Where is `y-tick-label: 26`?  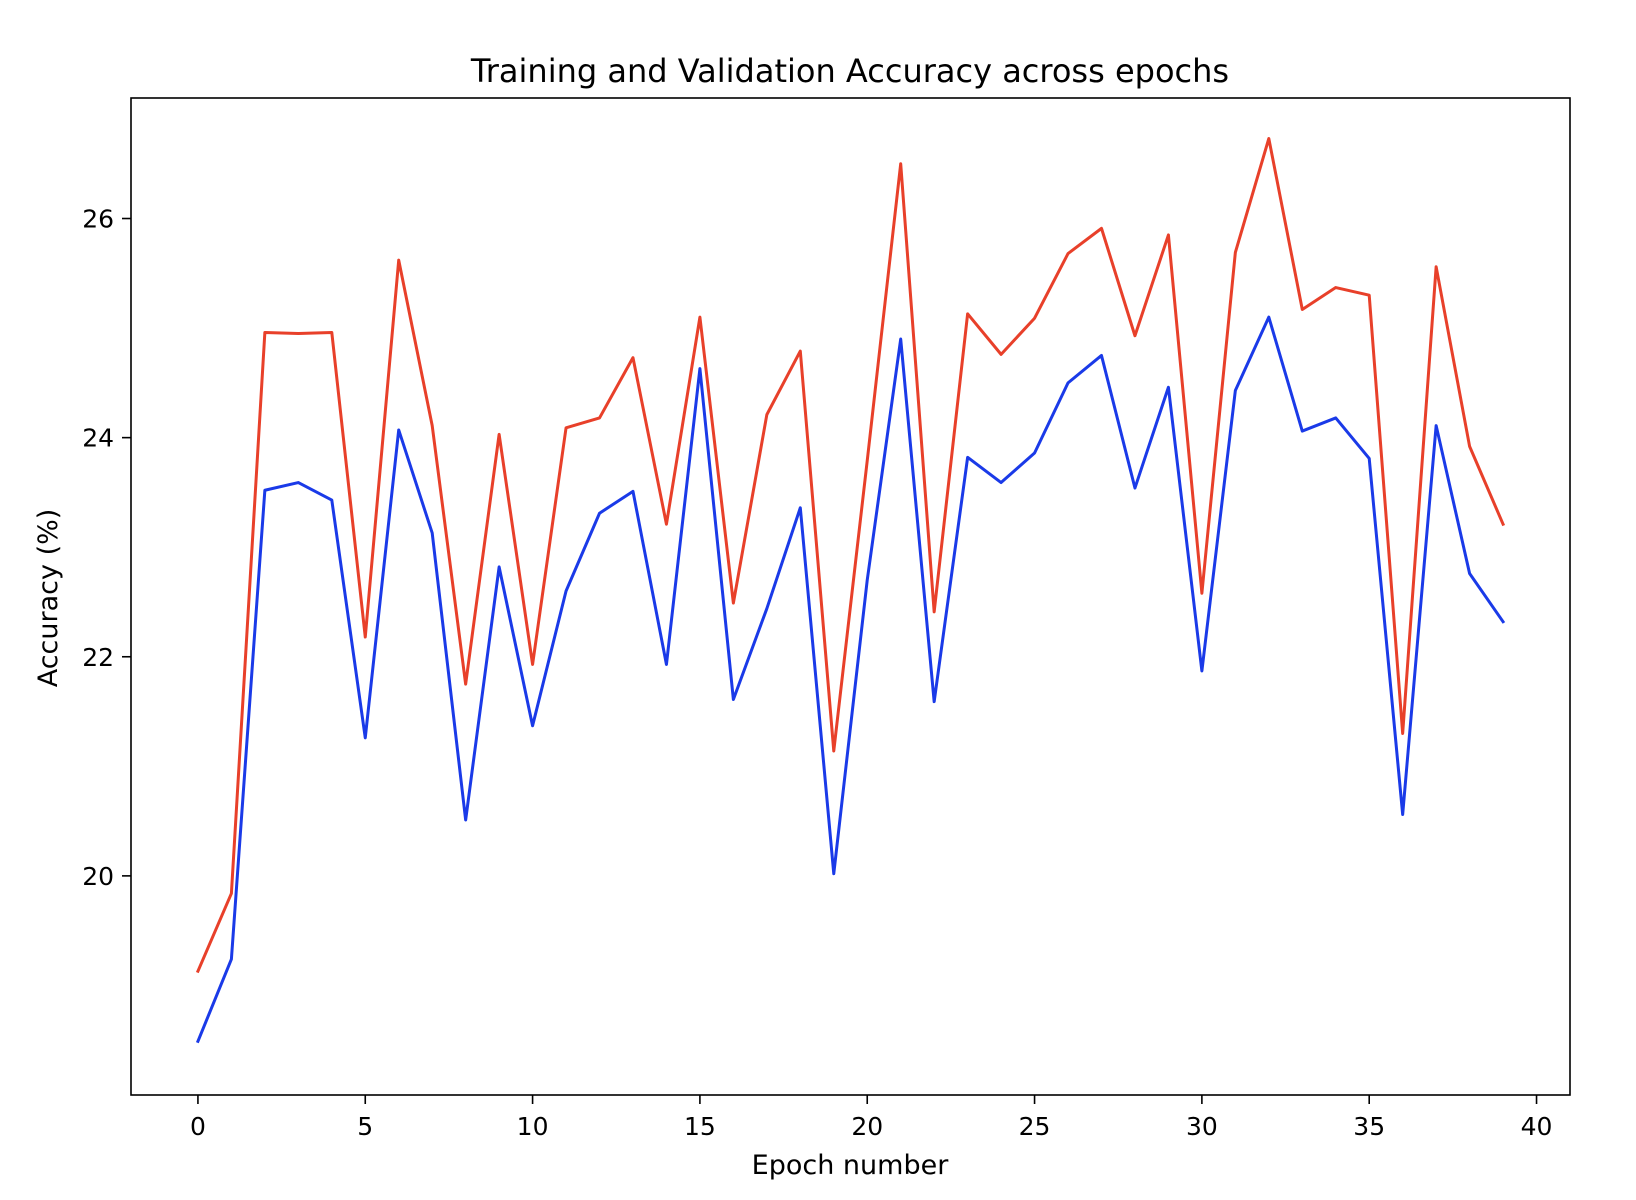 y-tick-label: 26 is located at coordinates (98, 219).